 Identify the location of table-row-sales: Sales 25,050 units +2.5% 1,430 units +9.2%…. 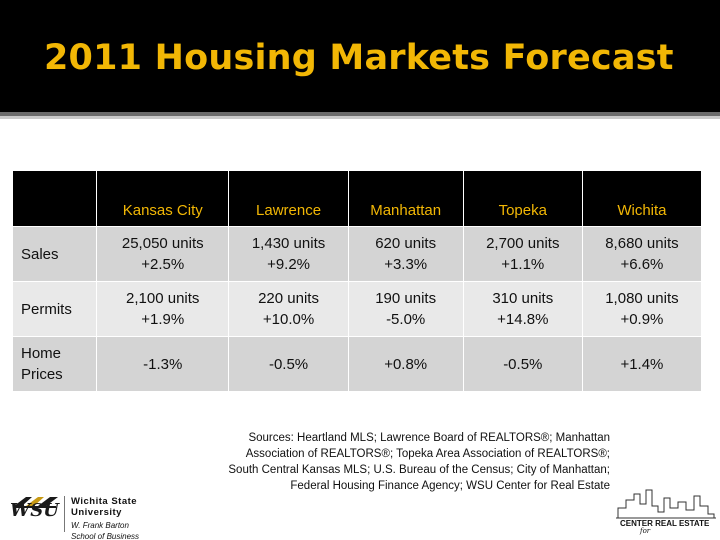
(357, 254).